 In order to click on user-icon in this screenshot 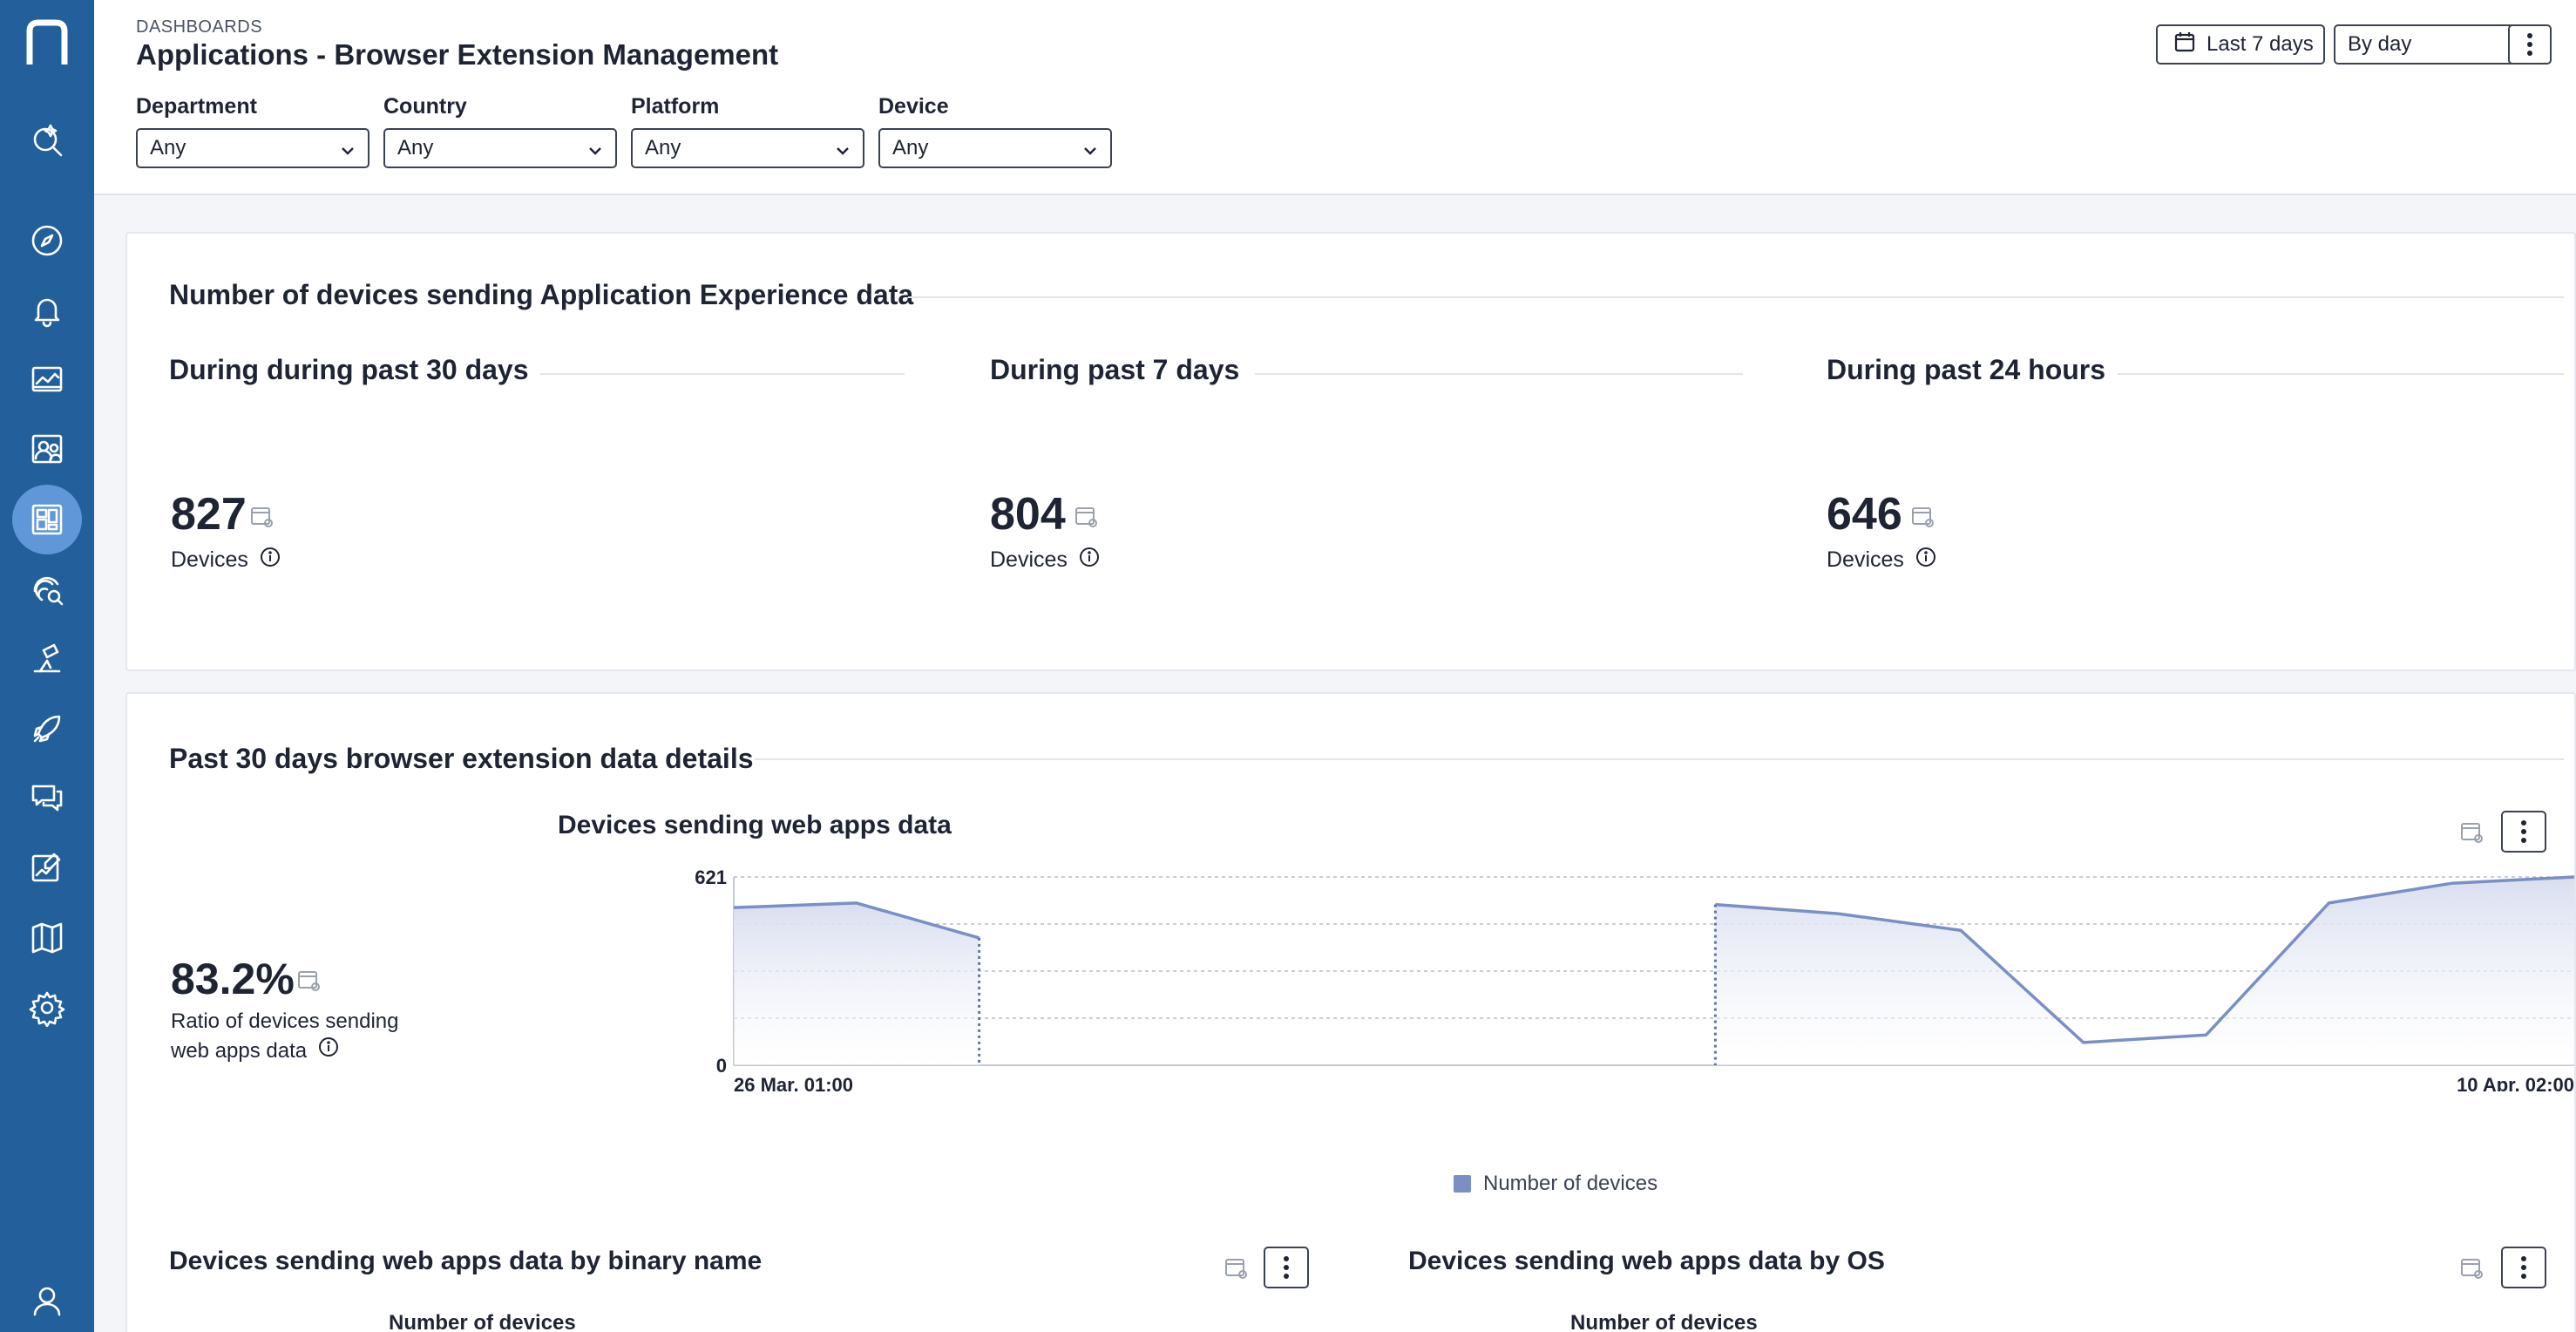, I will do `click(47, 1299)`.